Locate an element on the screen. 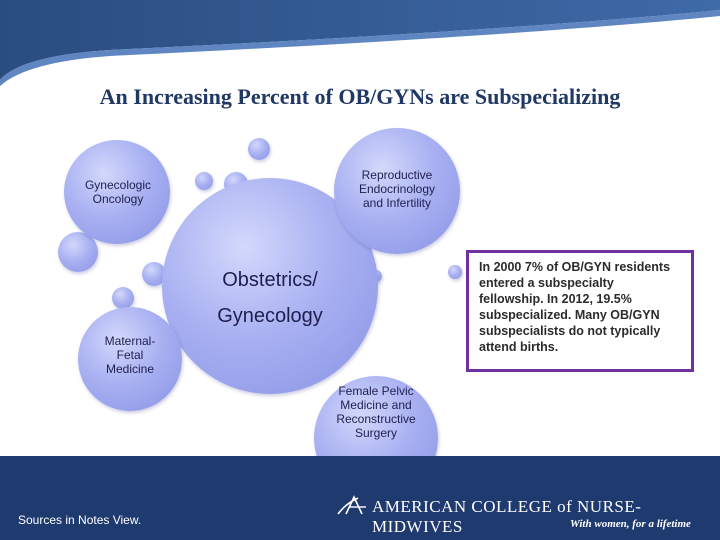 The image size is (720, 540). label-line: Maternal- is located at coordinates (130, 341).